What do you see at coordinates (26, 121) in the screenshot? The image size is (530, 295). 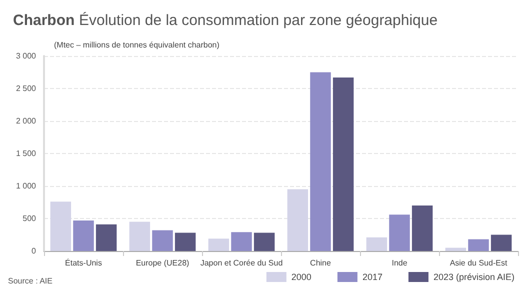 I see `y-tick-label: 2 000` at bounding box center [26, 121].